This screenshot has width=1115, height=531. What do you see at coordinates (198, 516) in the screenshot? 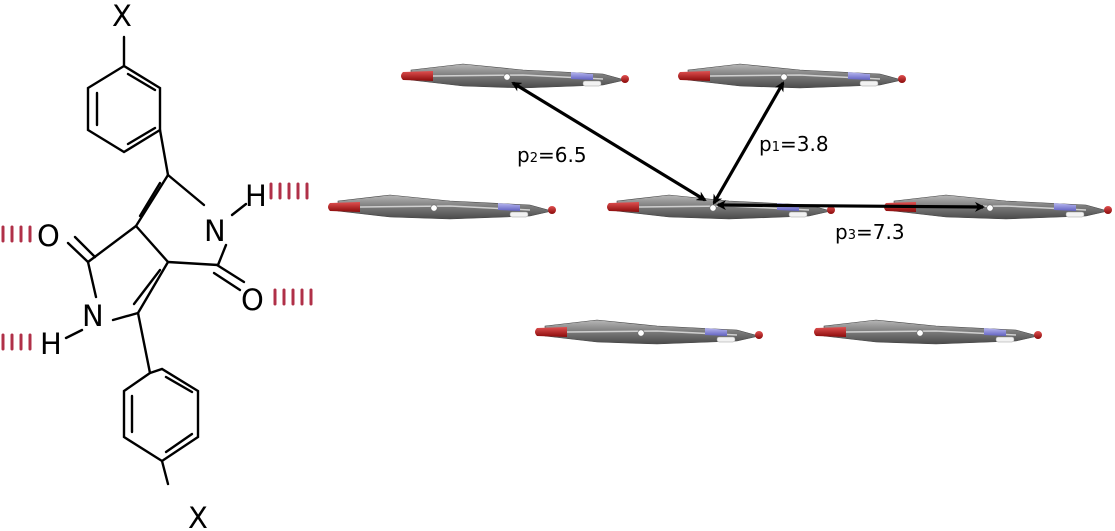
I see `atom-x-bottom: X` at bounding box center [198, 516].